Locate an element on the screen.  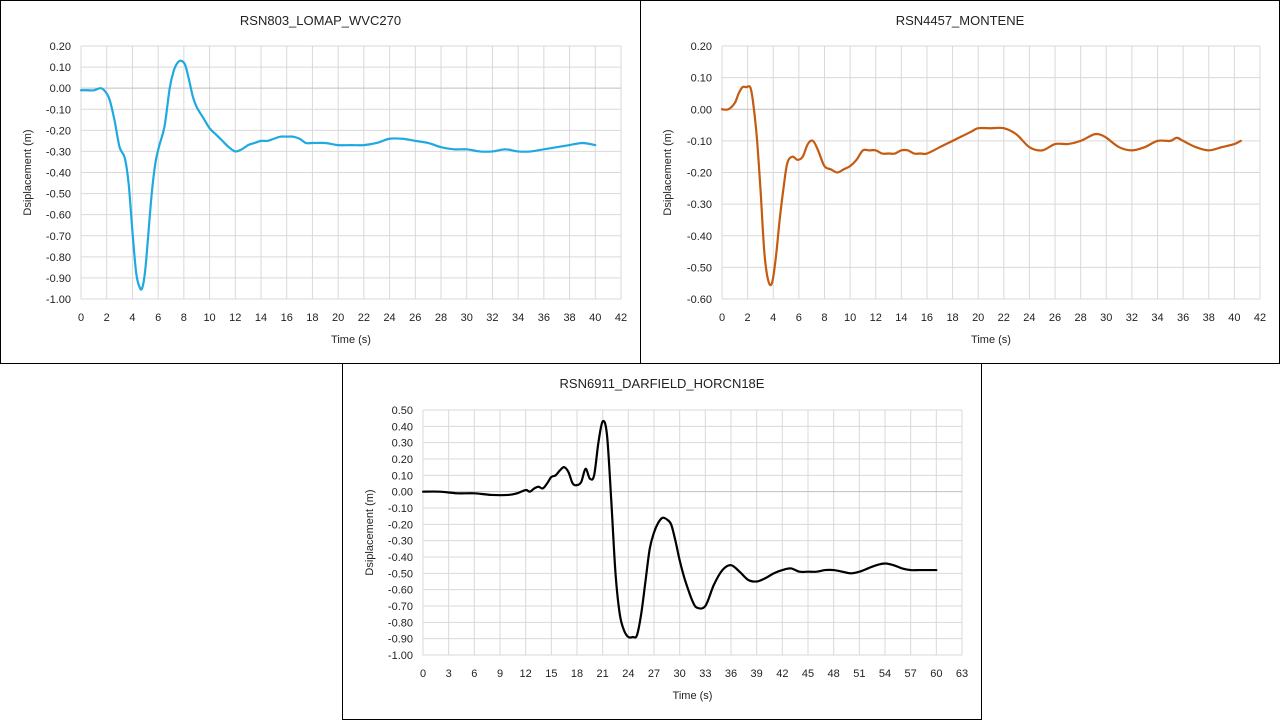
x-tick-label: 14 is located at coordinates (901, 318).